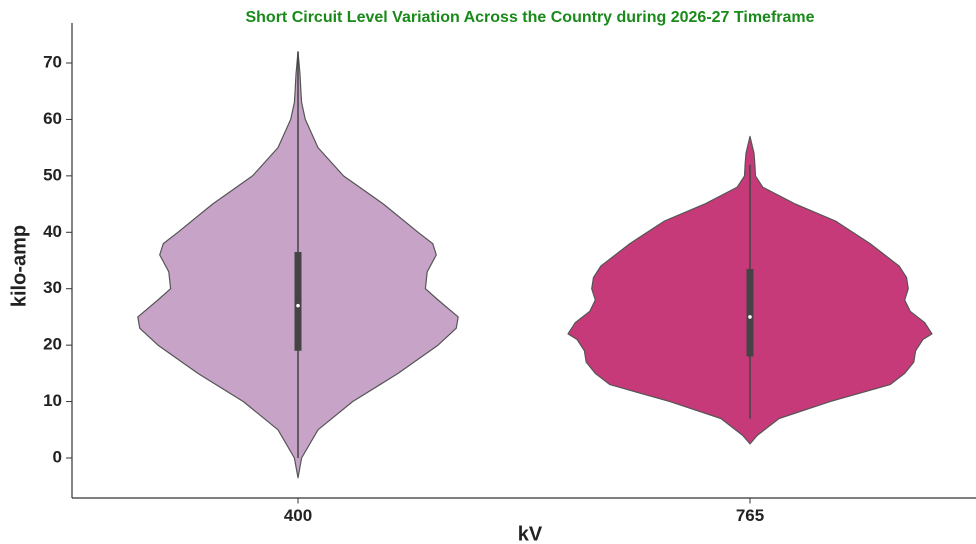  What do you see at coordinates (57, 456) in the screenshot?
I see `y-tick-label: 0` at bounding box center [57, 456].